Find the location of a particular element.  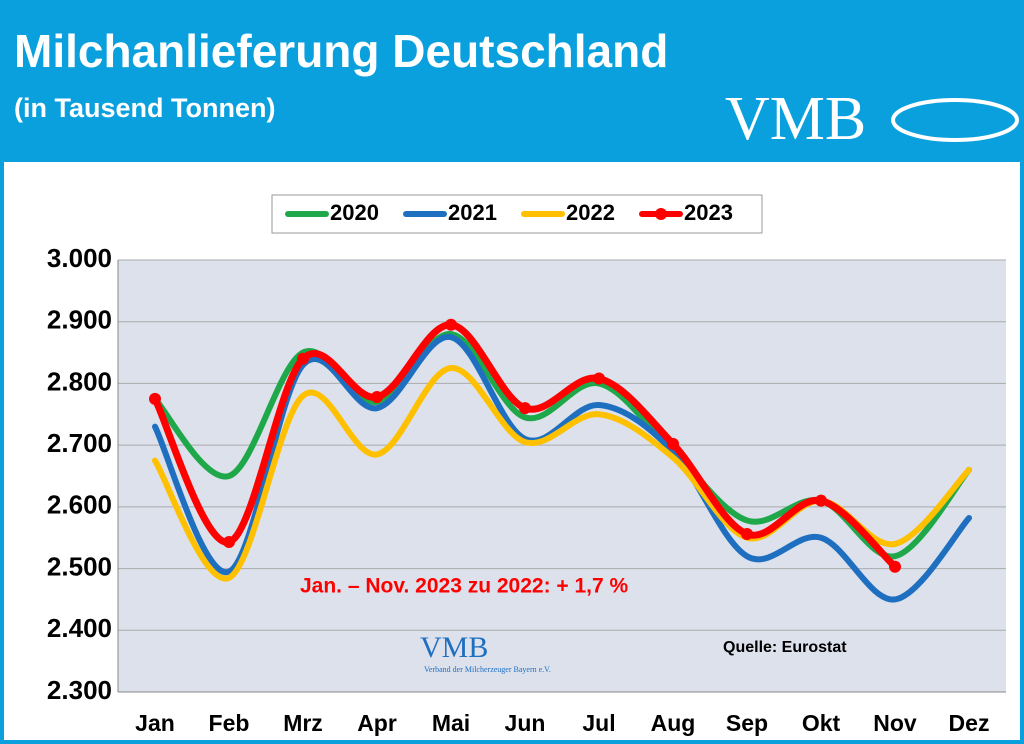

y-tick-label: 2.500 is located at coordinates (79, 566).